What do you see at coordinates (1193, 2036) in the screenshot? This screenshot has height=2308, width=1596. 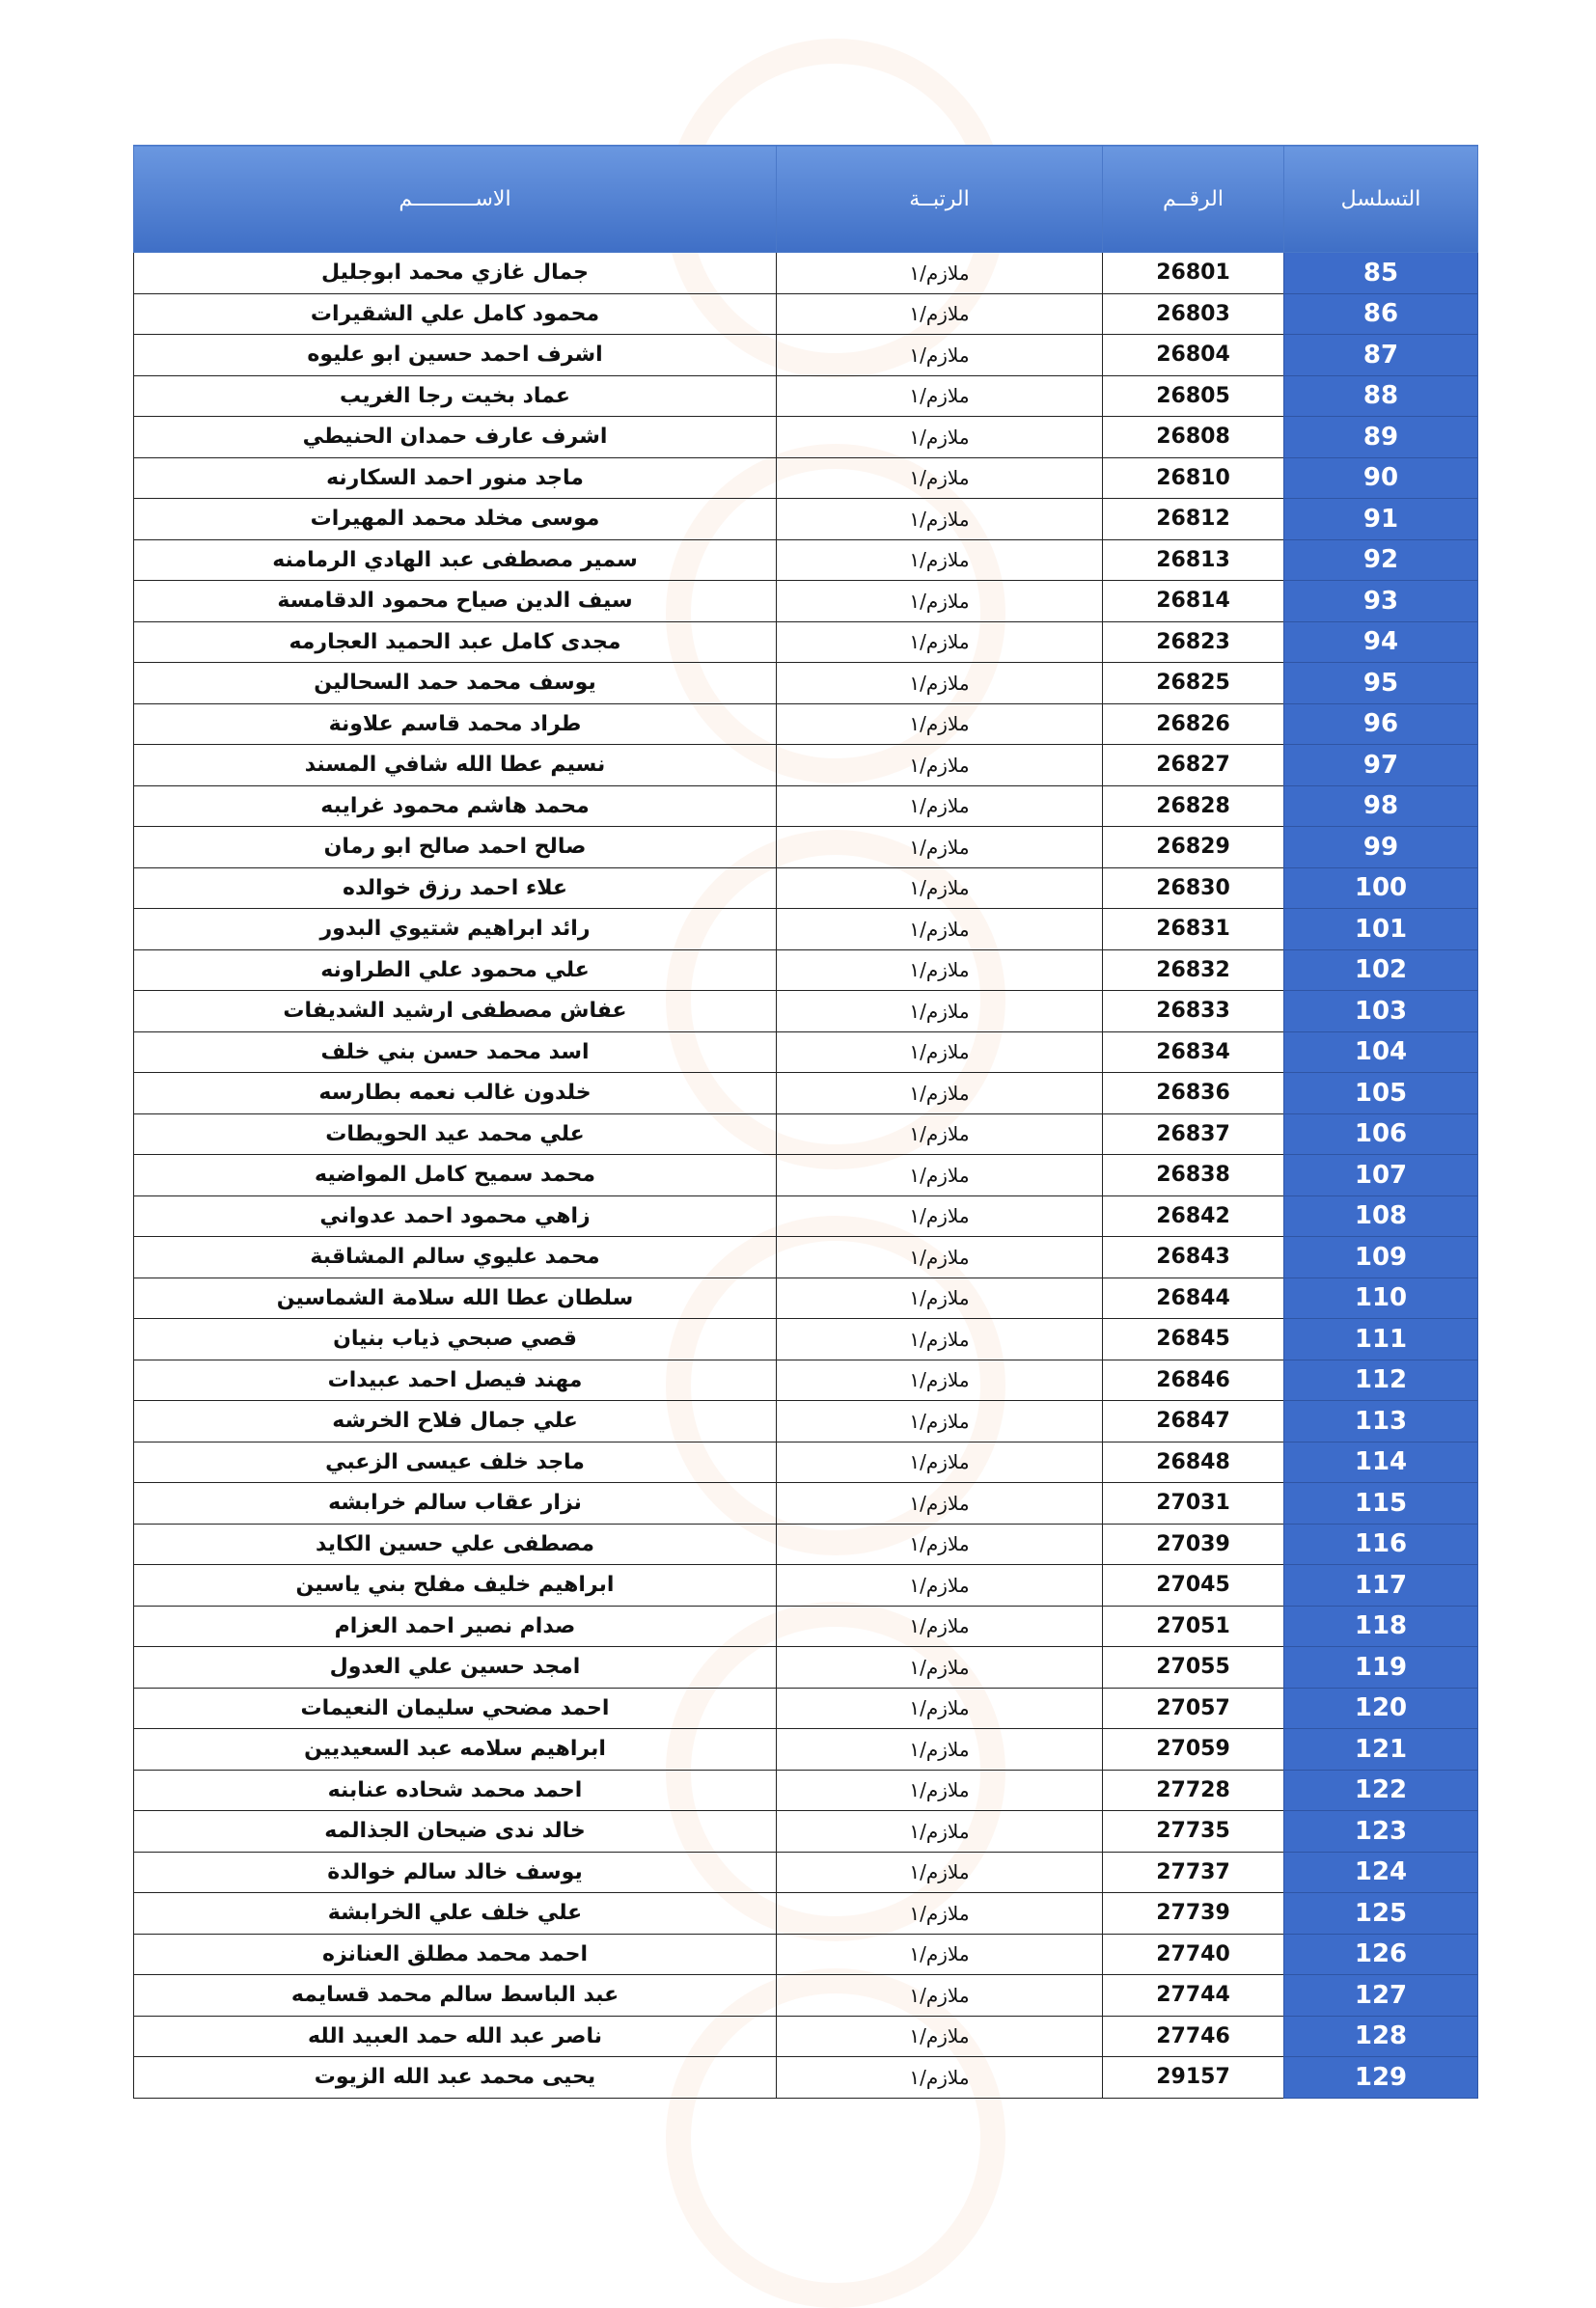 I see `number-cell: 27746` at bounding box center [1193, 2036].